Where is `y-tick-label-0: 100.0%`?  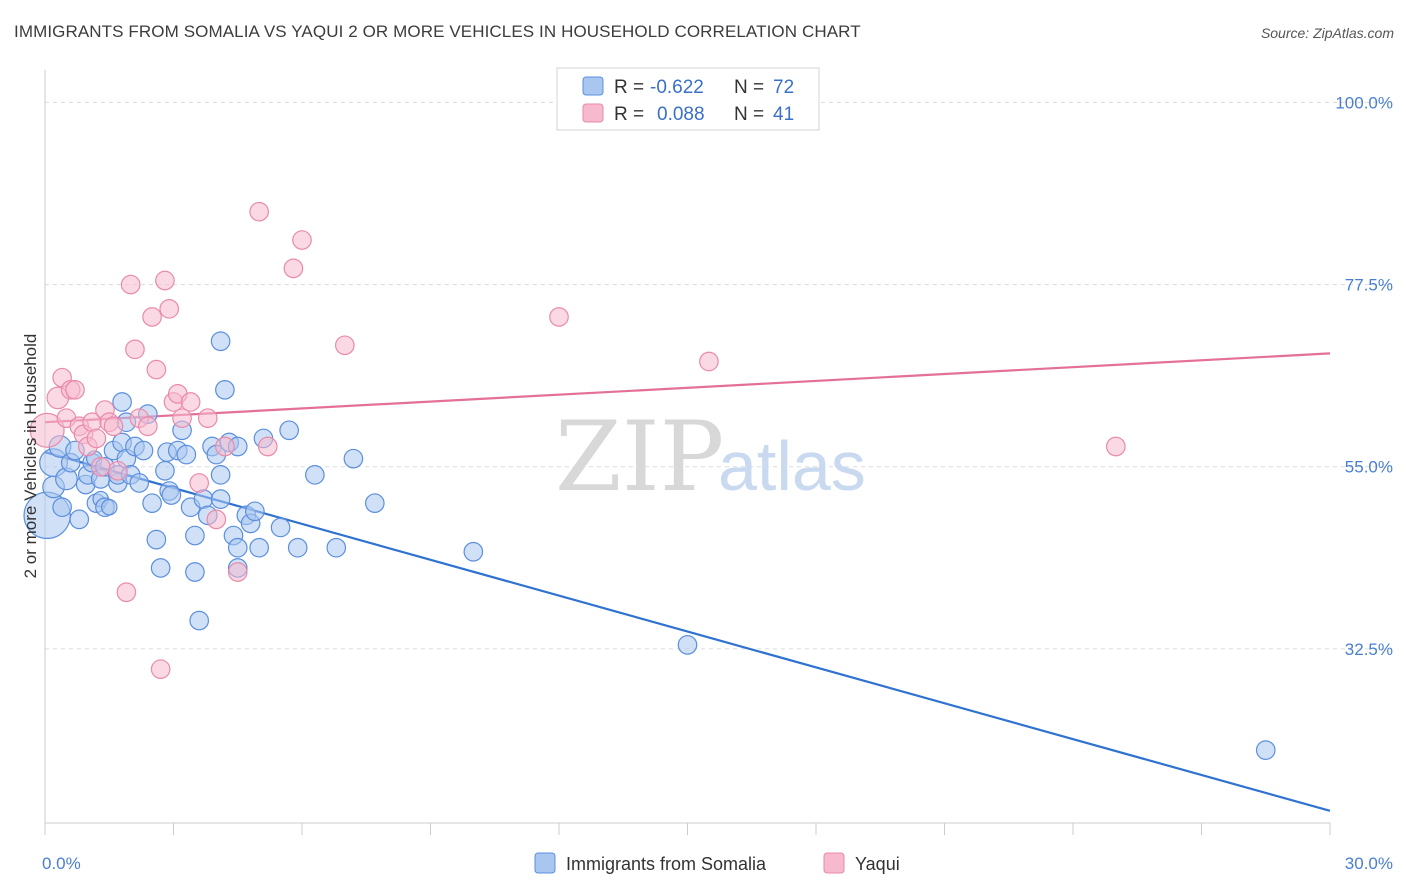 y-tick-label-0: 100.0% is located at coordinates (1364, 102).